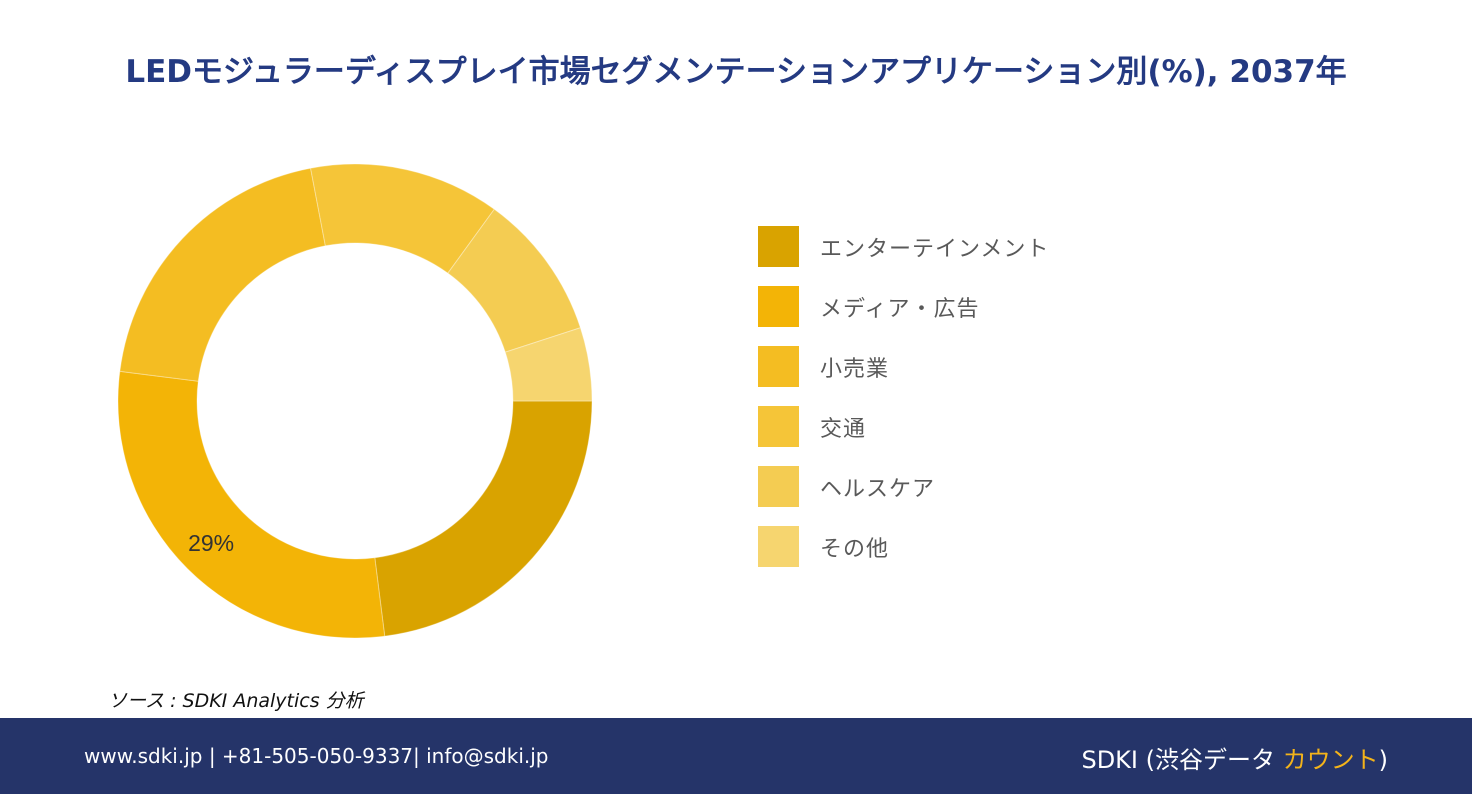 The width and height of the screenshot is (1472, 794). I want to click on legend-label: その他, so click(855, 549).